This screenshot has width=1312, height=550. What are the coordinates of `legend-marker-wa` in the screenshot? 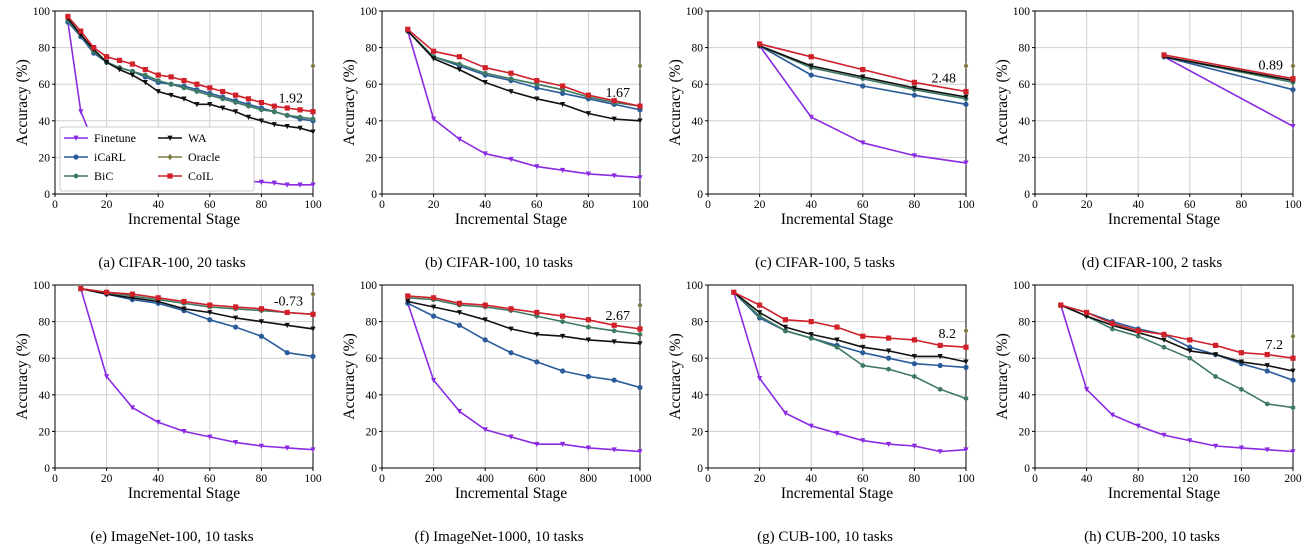 It's located at (170, 138).